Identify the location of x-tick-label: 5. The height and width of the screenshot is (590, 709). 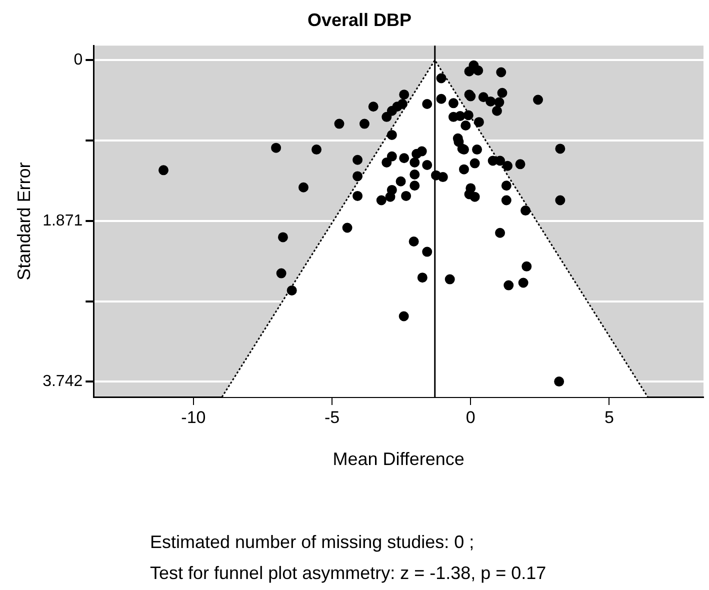
(609, 417).